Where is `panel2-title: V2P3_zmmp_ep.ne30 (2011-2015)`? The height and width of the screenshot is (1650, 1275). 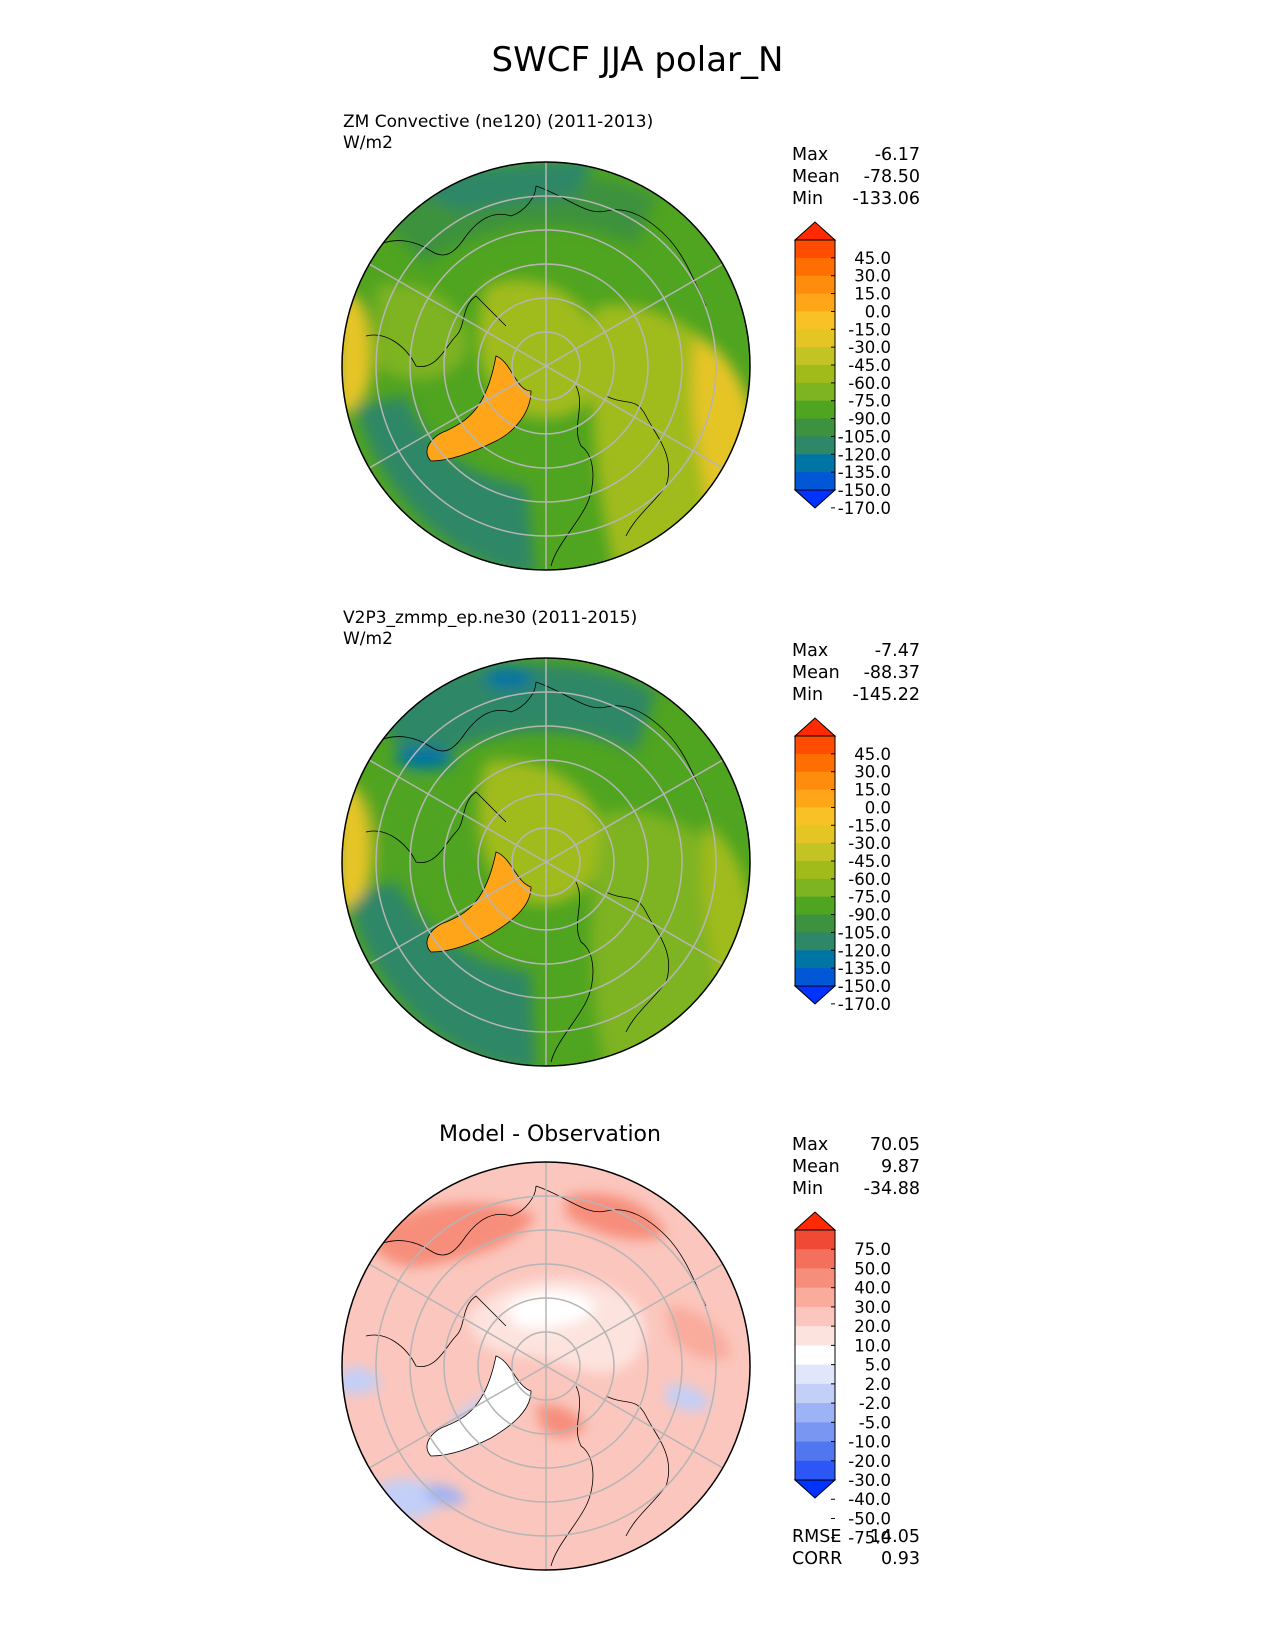 panel2-title: V2P3_zmmp_ep.ne30 (2011-2015) is located at coordinates (490, 618).